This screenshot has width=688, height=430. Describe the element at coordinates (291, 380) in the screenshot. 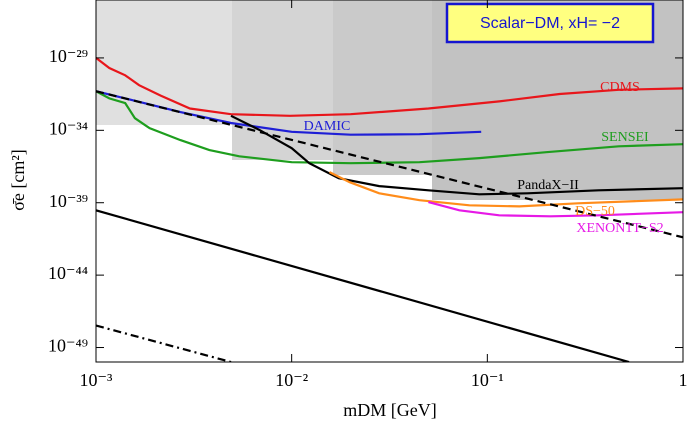

I see `x-tick-label: 10⁻²` at that location.